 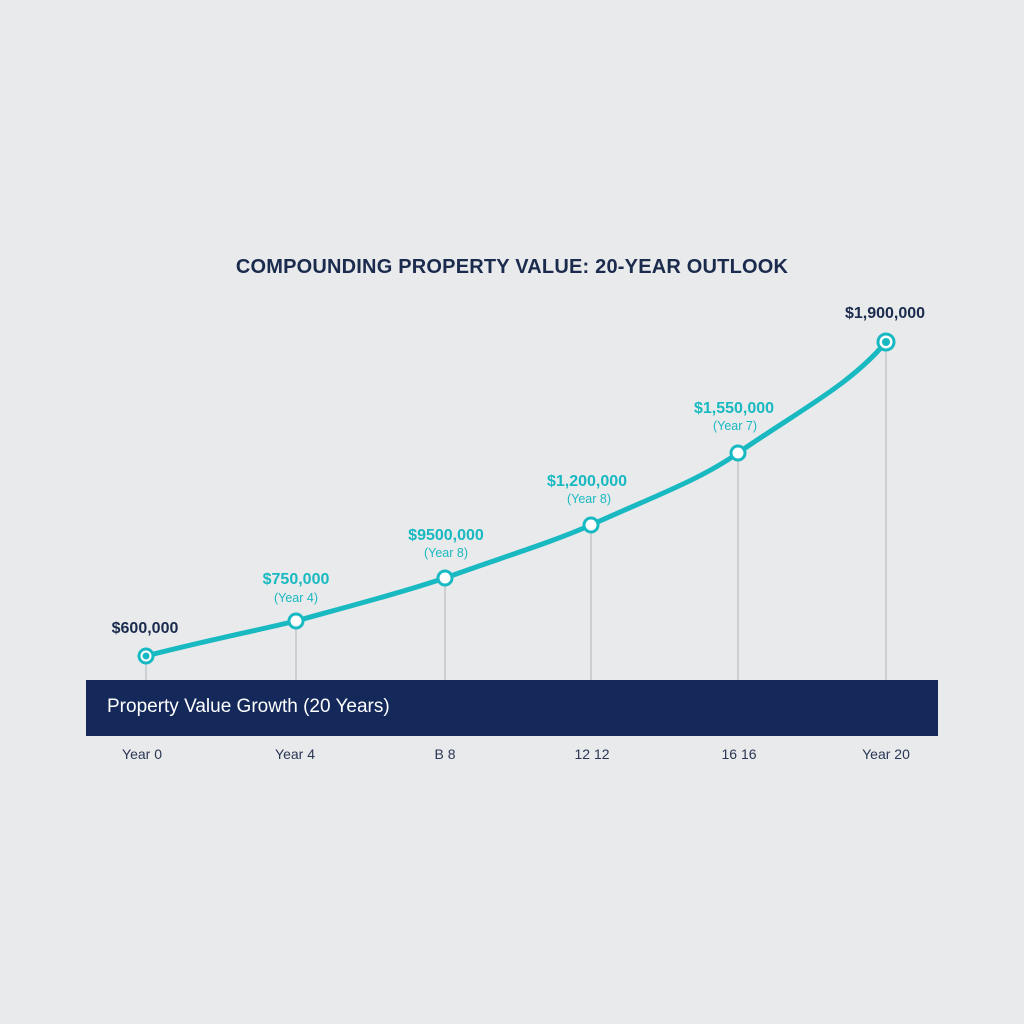 What do you see at coordinates (446, 535) in the screenshot?
I see `value-label-year-8: $9500,000` at bounding box center [446, 535].